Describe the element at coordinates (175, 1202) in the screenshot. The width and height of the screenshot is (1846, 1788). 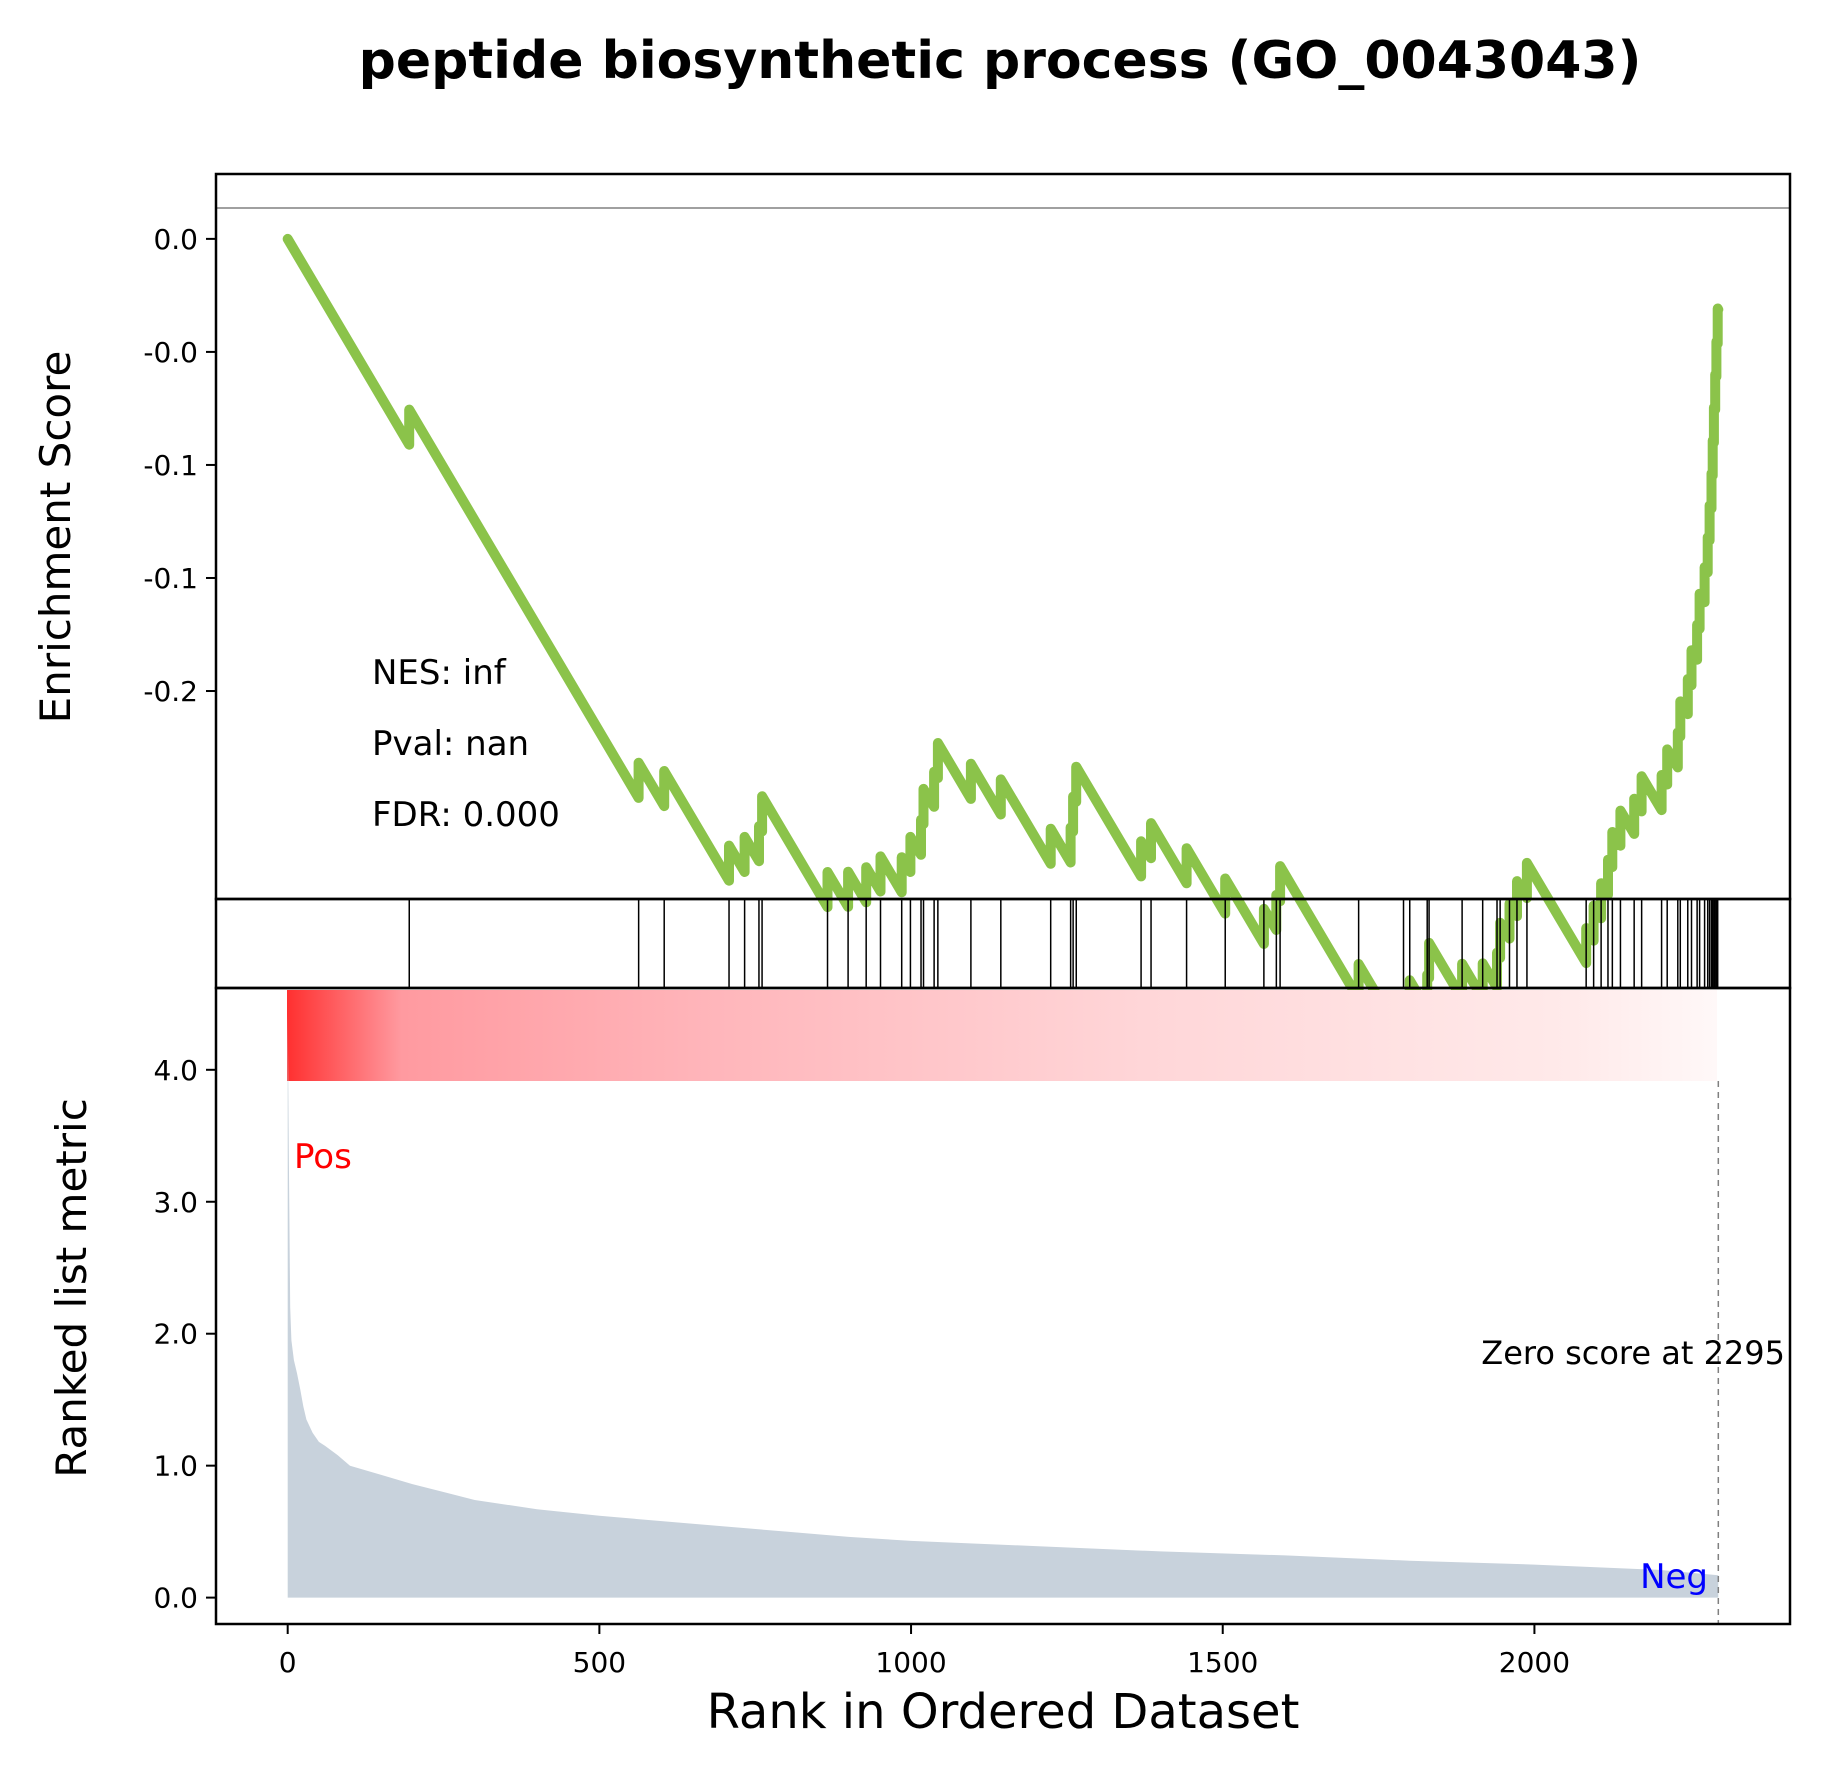
I see `rank-y-tick-label: 3.0` at that location.